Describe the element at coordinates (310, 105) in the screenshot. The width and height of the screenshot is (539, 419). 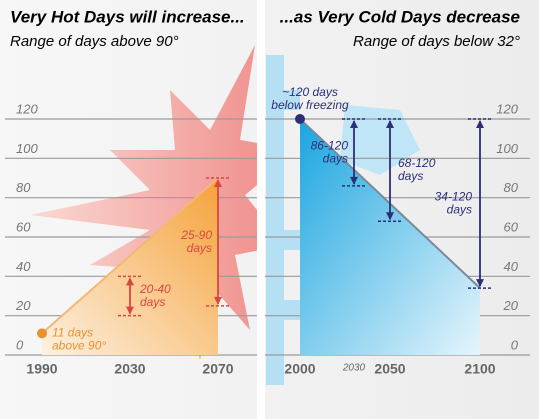
I see `start-label-line: below freezing` at that location.